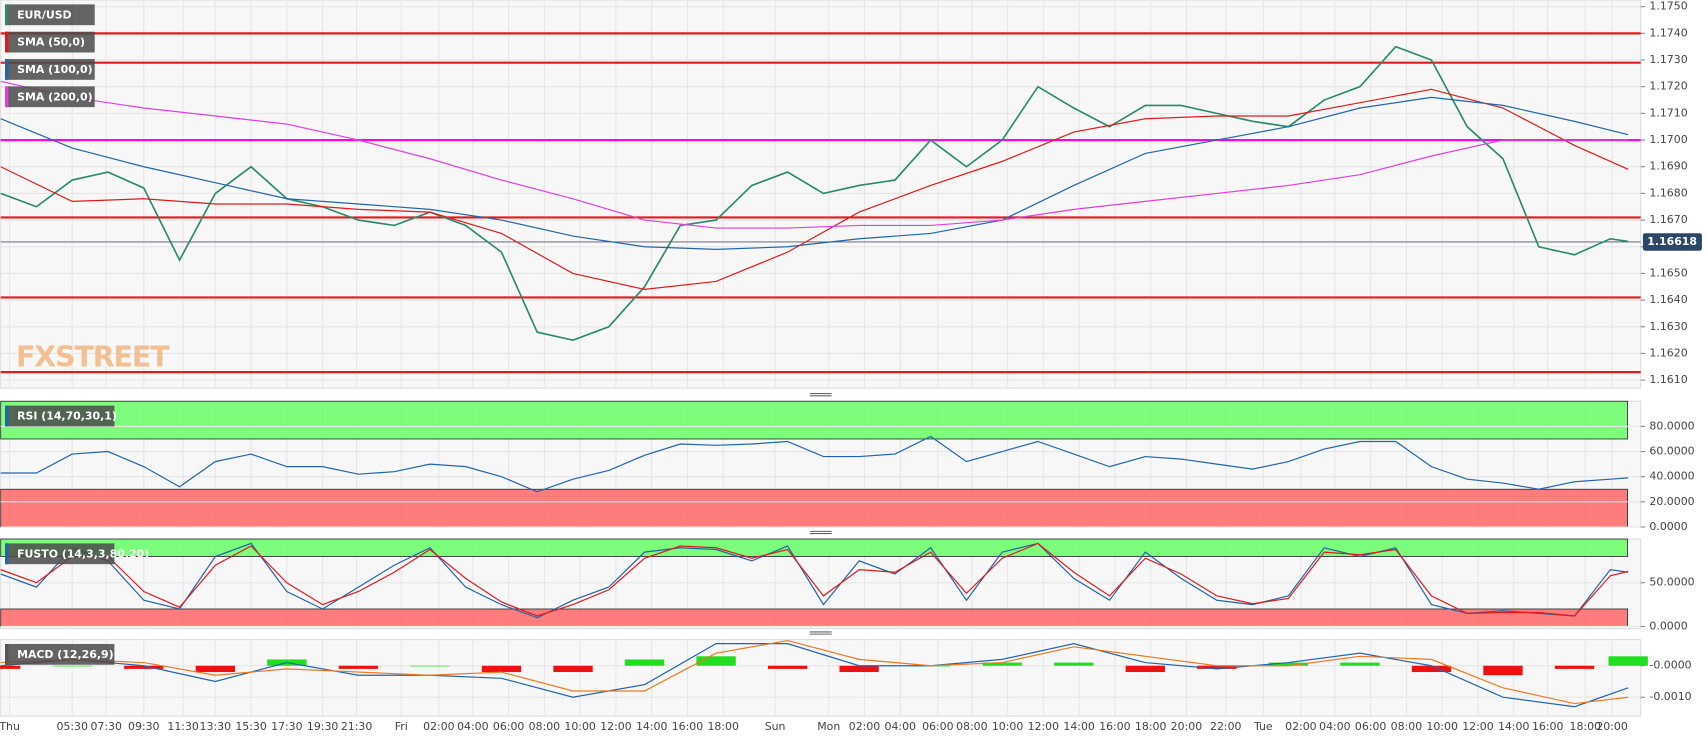 The image size is (1707, 738). What do you see at coordinates (1668, 86) in the screenshot?
I see `y-tick-label: 1.1720` at bounding box center [1668, 86].